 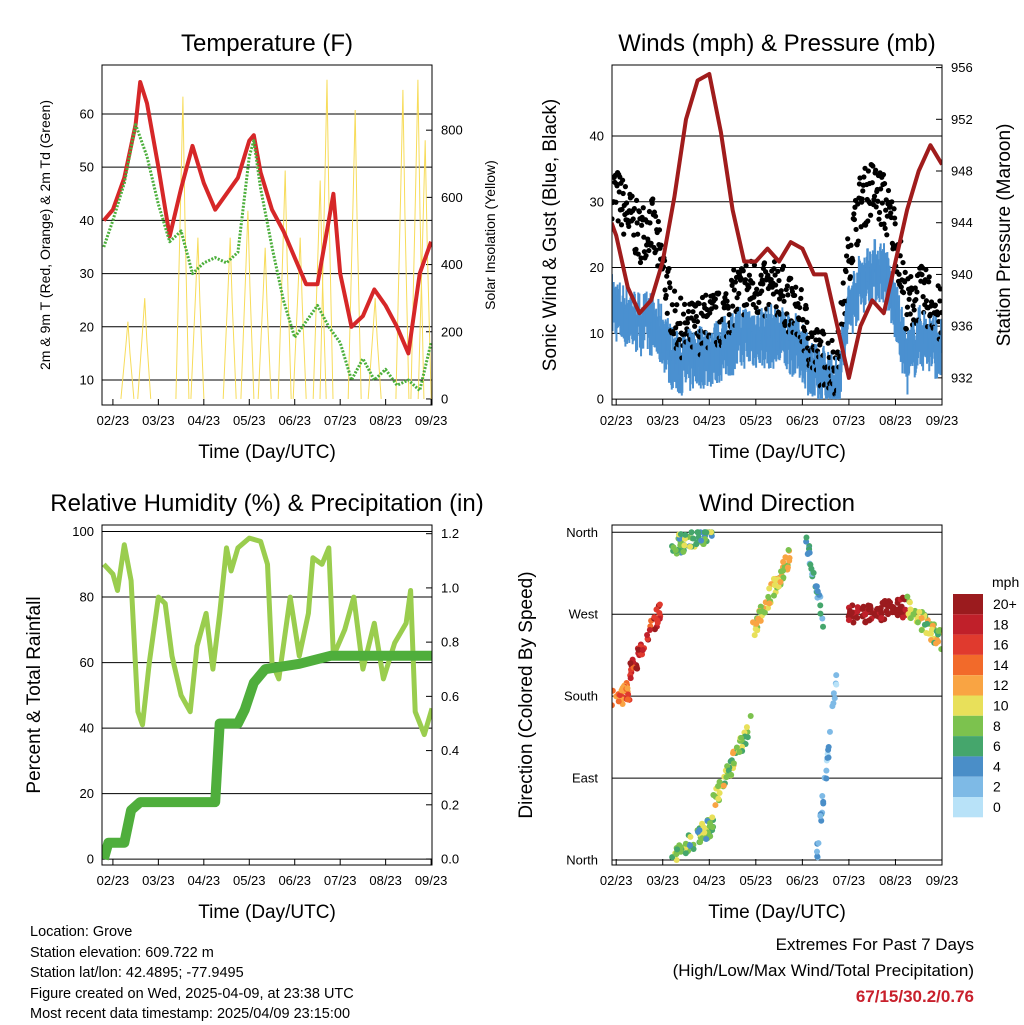 I want to click on x-tick-label: 09/23, so click(x=942, y=420).